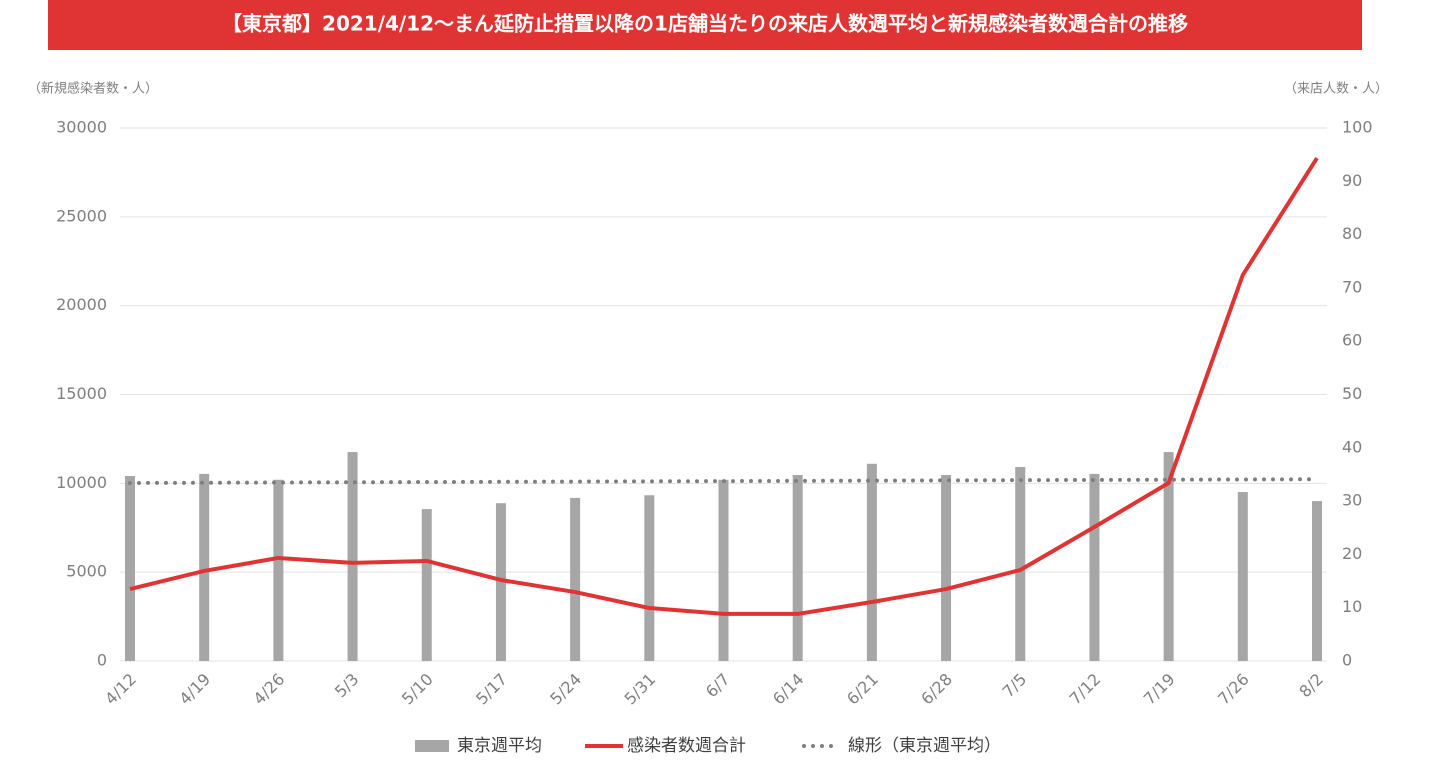 This screenshot has height=772, width=1440. Describe the element at coordinates (120, 689) in the screenshot. I see `x-tick-label: 4/12` at that location.